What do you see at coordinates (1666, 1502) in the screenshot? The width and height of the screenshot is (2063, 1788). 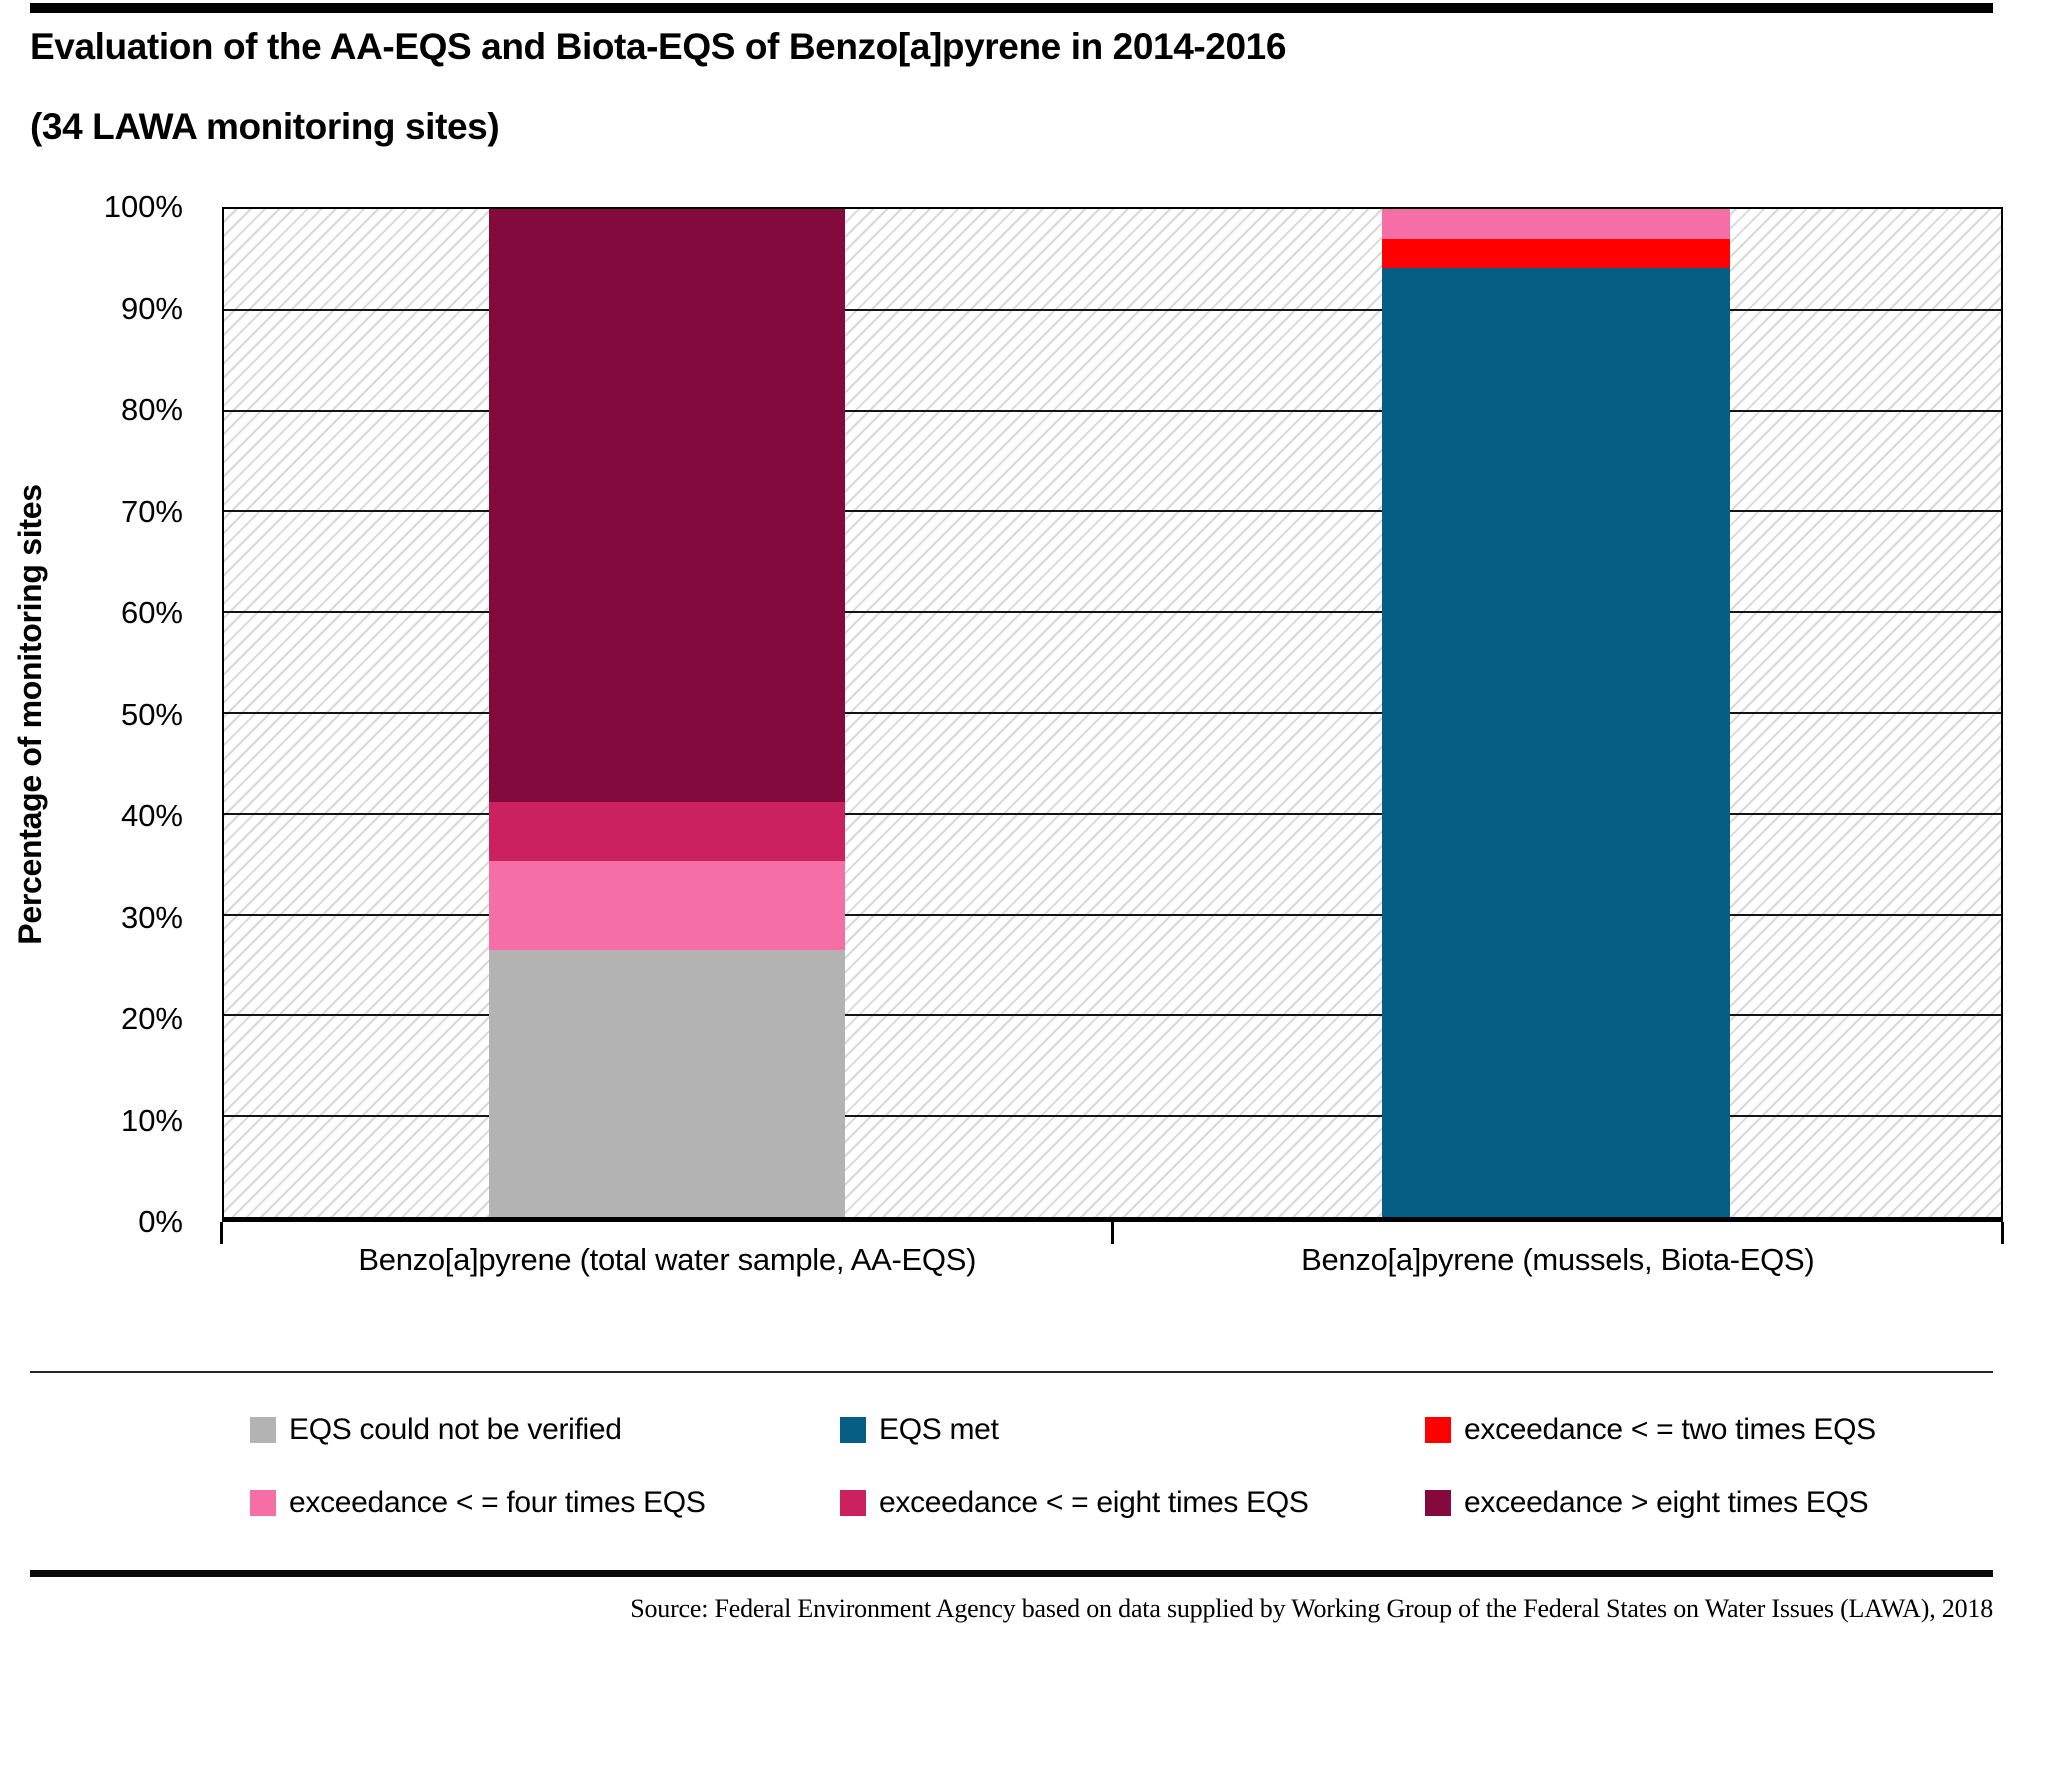 I see `legend-item-label: exceedance > eight times EQS` at bounding box center [1666, 1502].